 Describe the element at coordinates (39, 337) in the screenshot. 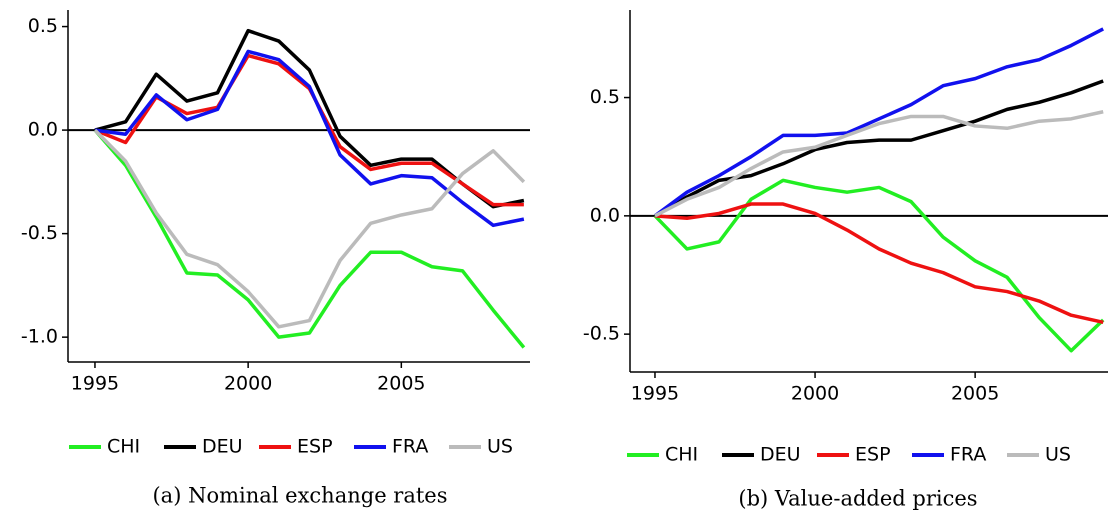

I see `y-tick-label: -1.0` at that location.